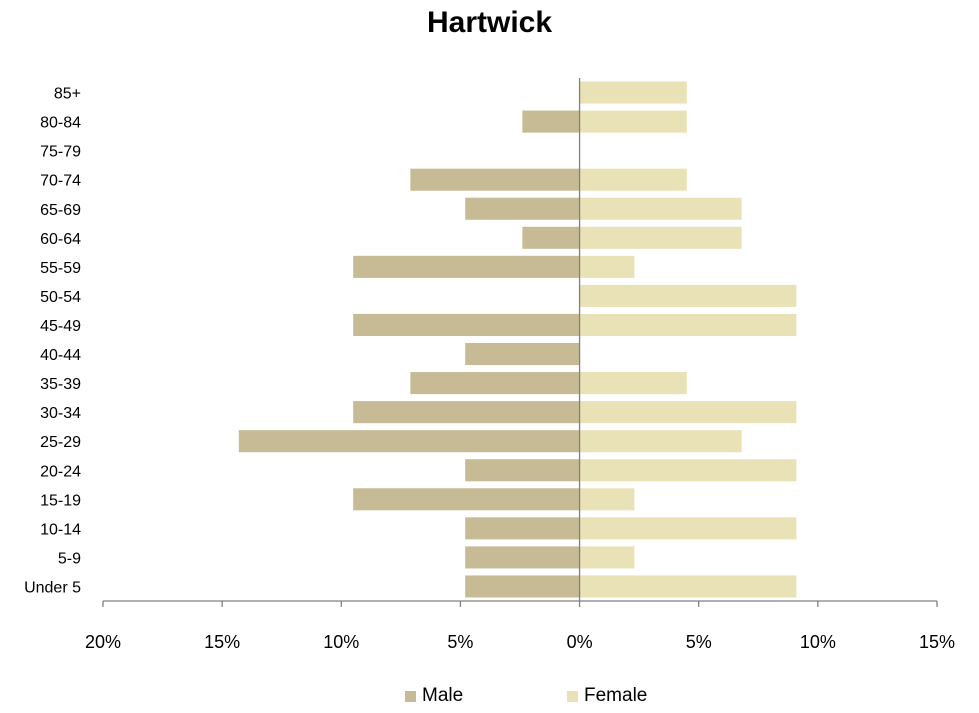 This screenshot has width=979, height=713. Describe the element at coordinates (69, 558) in the screenshot. I see `category-label: 5-9` at that location.